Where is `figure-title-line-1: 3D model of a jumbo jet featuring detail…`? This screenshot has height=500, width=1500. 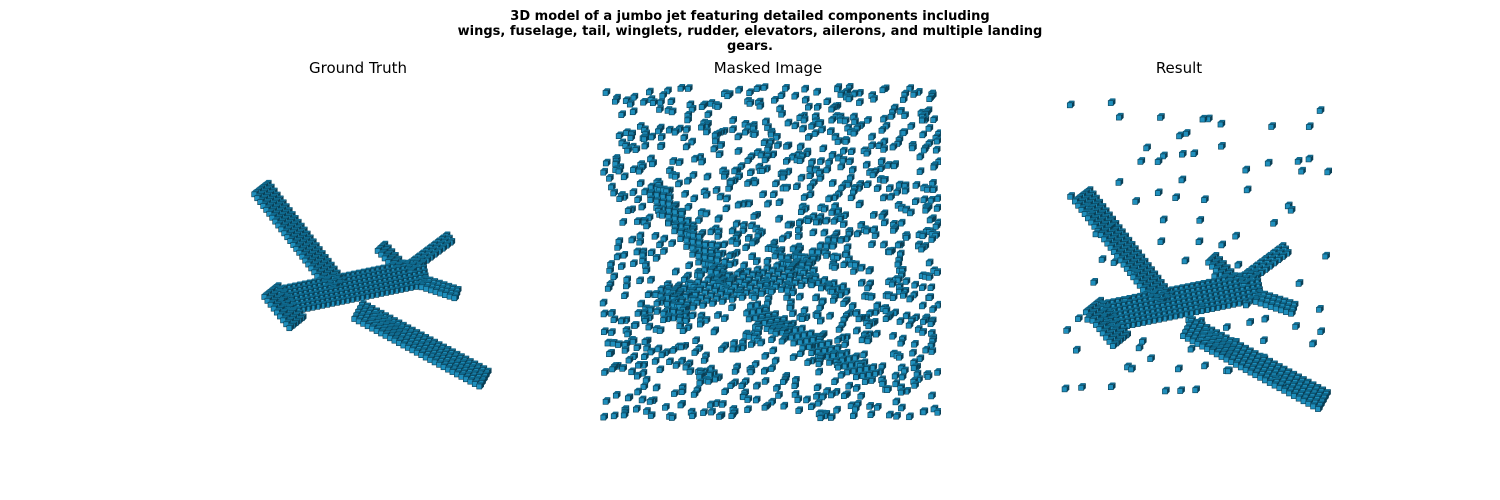
figure-title-line-1: 3D model of a jumbo jet featuring detail… is located at coordinates (750, 16).